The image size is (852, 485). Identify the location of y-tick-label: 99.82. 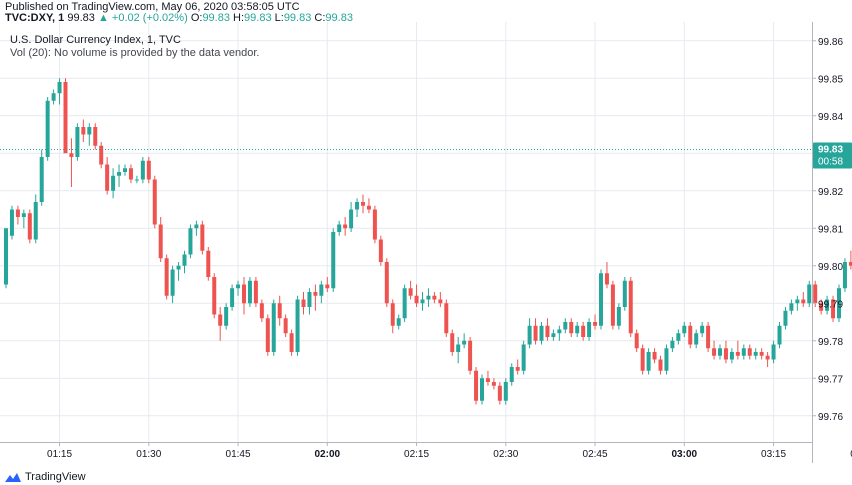
(830, 192).